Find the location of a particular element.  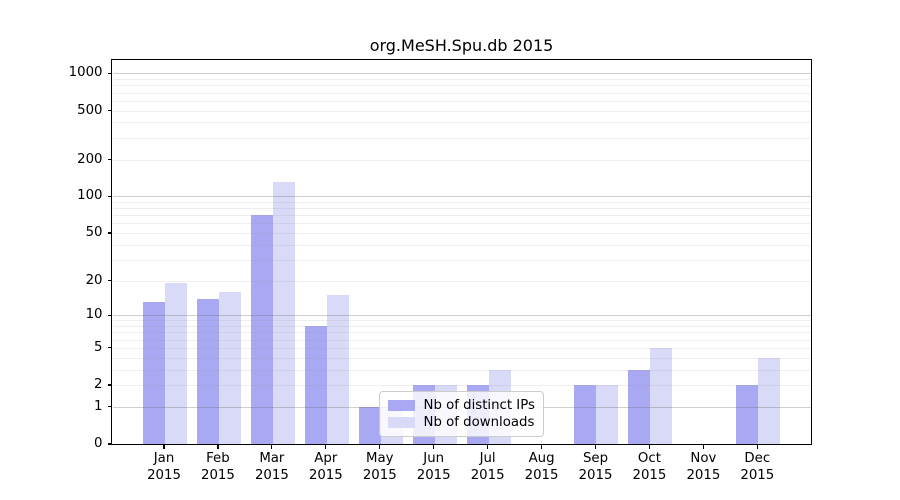

x-tick-label-jan: Jan 2015 is located at coordinates (164, 467).